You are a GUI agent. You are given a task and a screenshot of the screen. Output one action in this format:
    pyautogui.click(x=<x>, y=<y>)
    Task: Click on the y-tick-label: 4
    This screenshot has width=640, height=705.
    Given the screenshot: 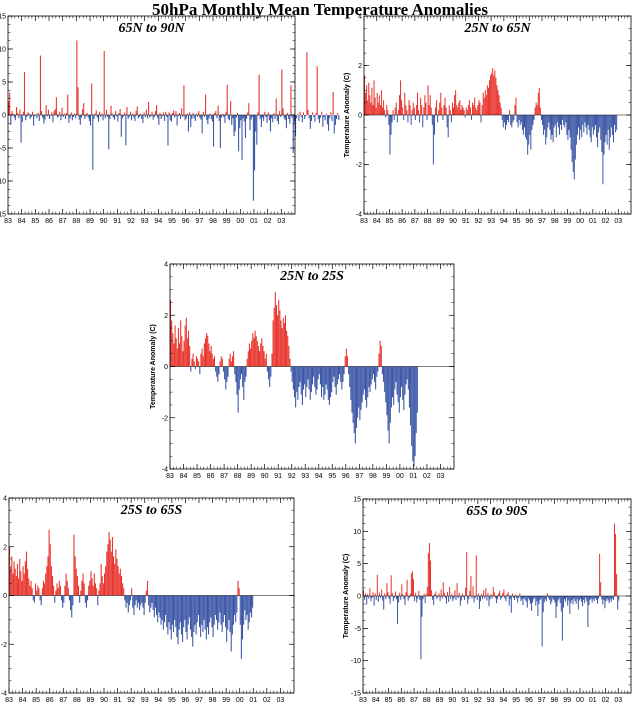 What is the action you would take?
    pyautogui.click(x=166, y=265)
    